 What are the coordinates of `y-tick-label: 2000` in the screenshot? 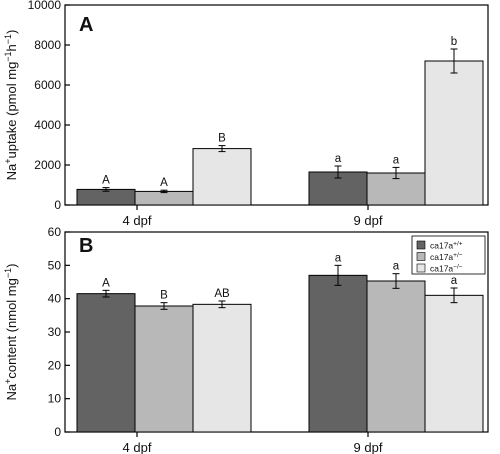 It's located at (47, 165).